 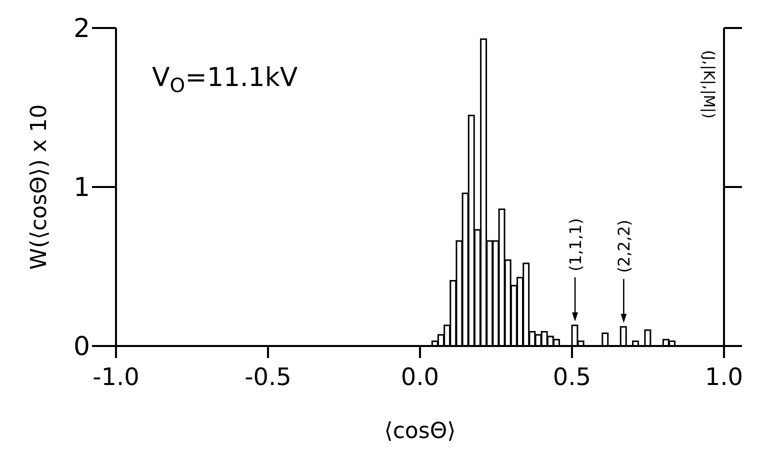 What do you see at coordinates (39, 187) in the screenshot?
I see `y-axis-title: W(⟨cosΘ⟩) x 10` at bounding box center [39, 187].